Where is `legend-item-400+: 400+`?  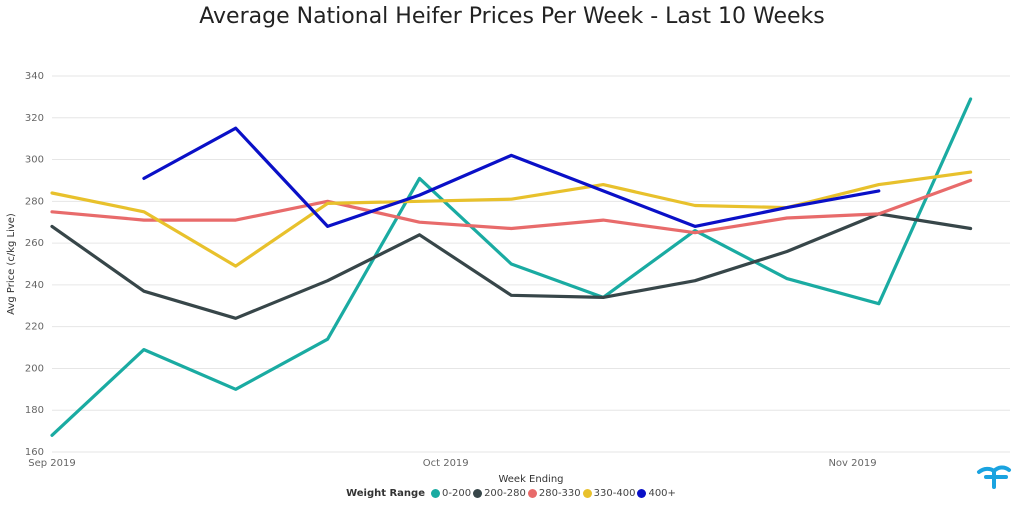 legend-item-400+: 400+ is located at coordinates (656, 493).